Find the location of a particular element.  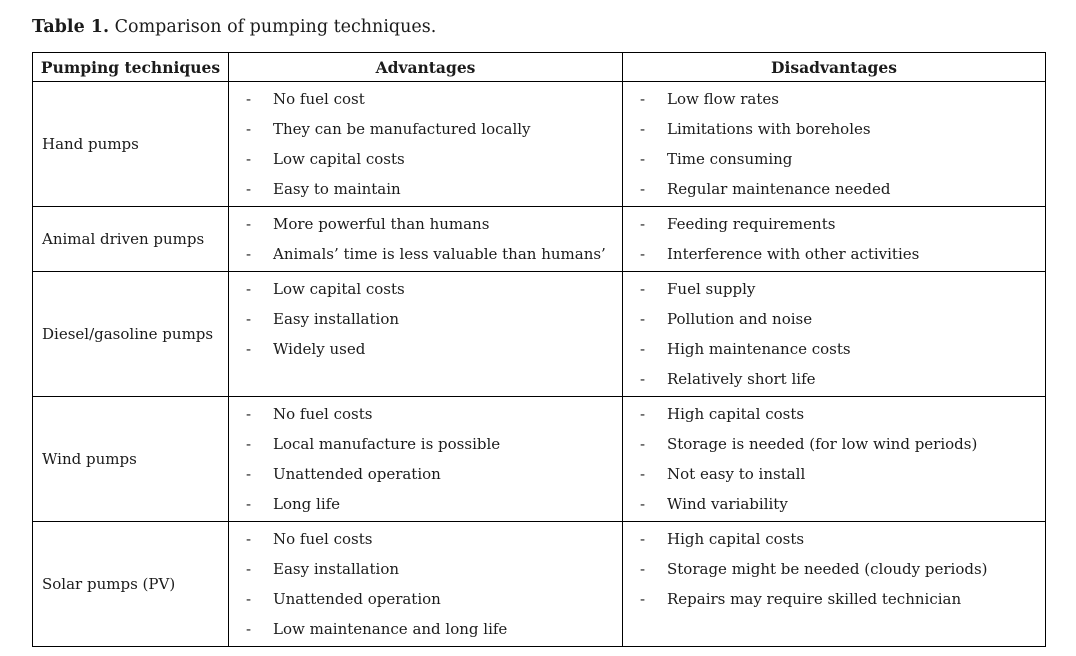

list-item-text: Unattended operation is located at coordinates (357, 599).